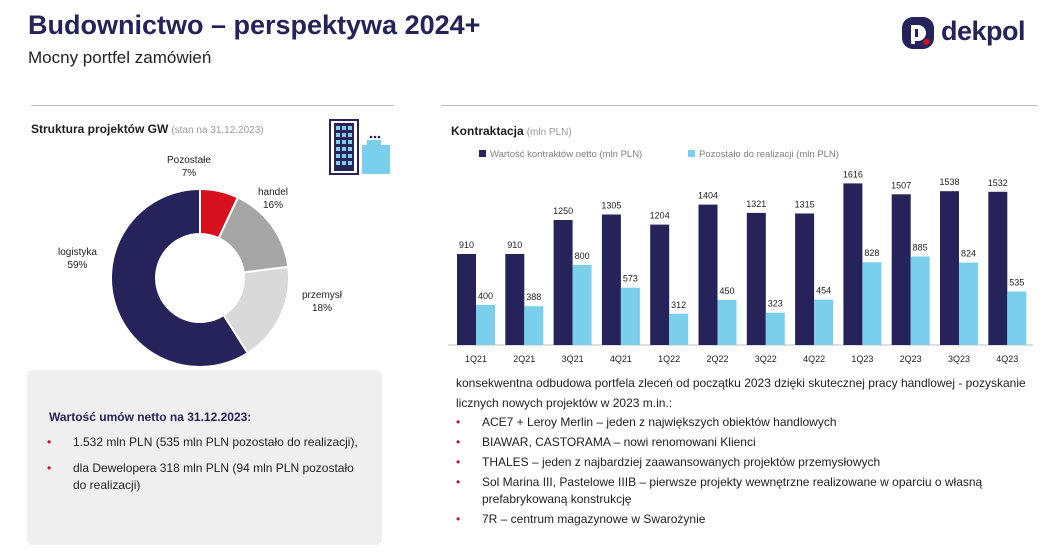 Image resolution: width=1058 pixels, height=553 pixels. I want to click on pie-label-handel: handel 16%, so click(273, 199).